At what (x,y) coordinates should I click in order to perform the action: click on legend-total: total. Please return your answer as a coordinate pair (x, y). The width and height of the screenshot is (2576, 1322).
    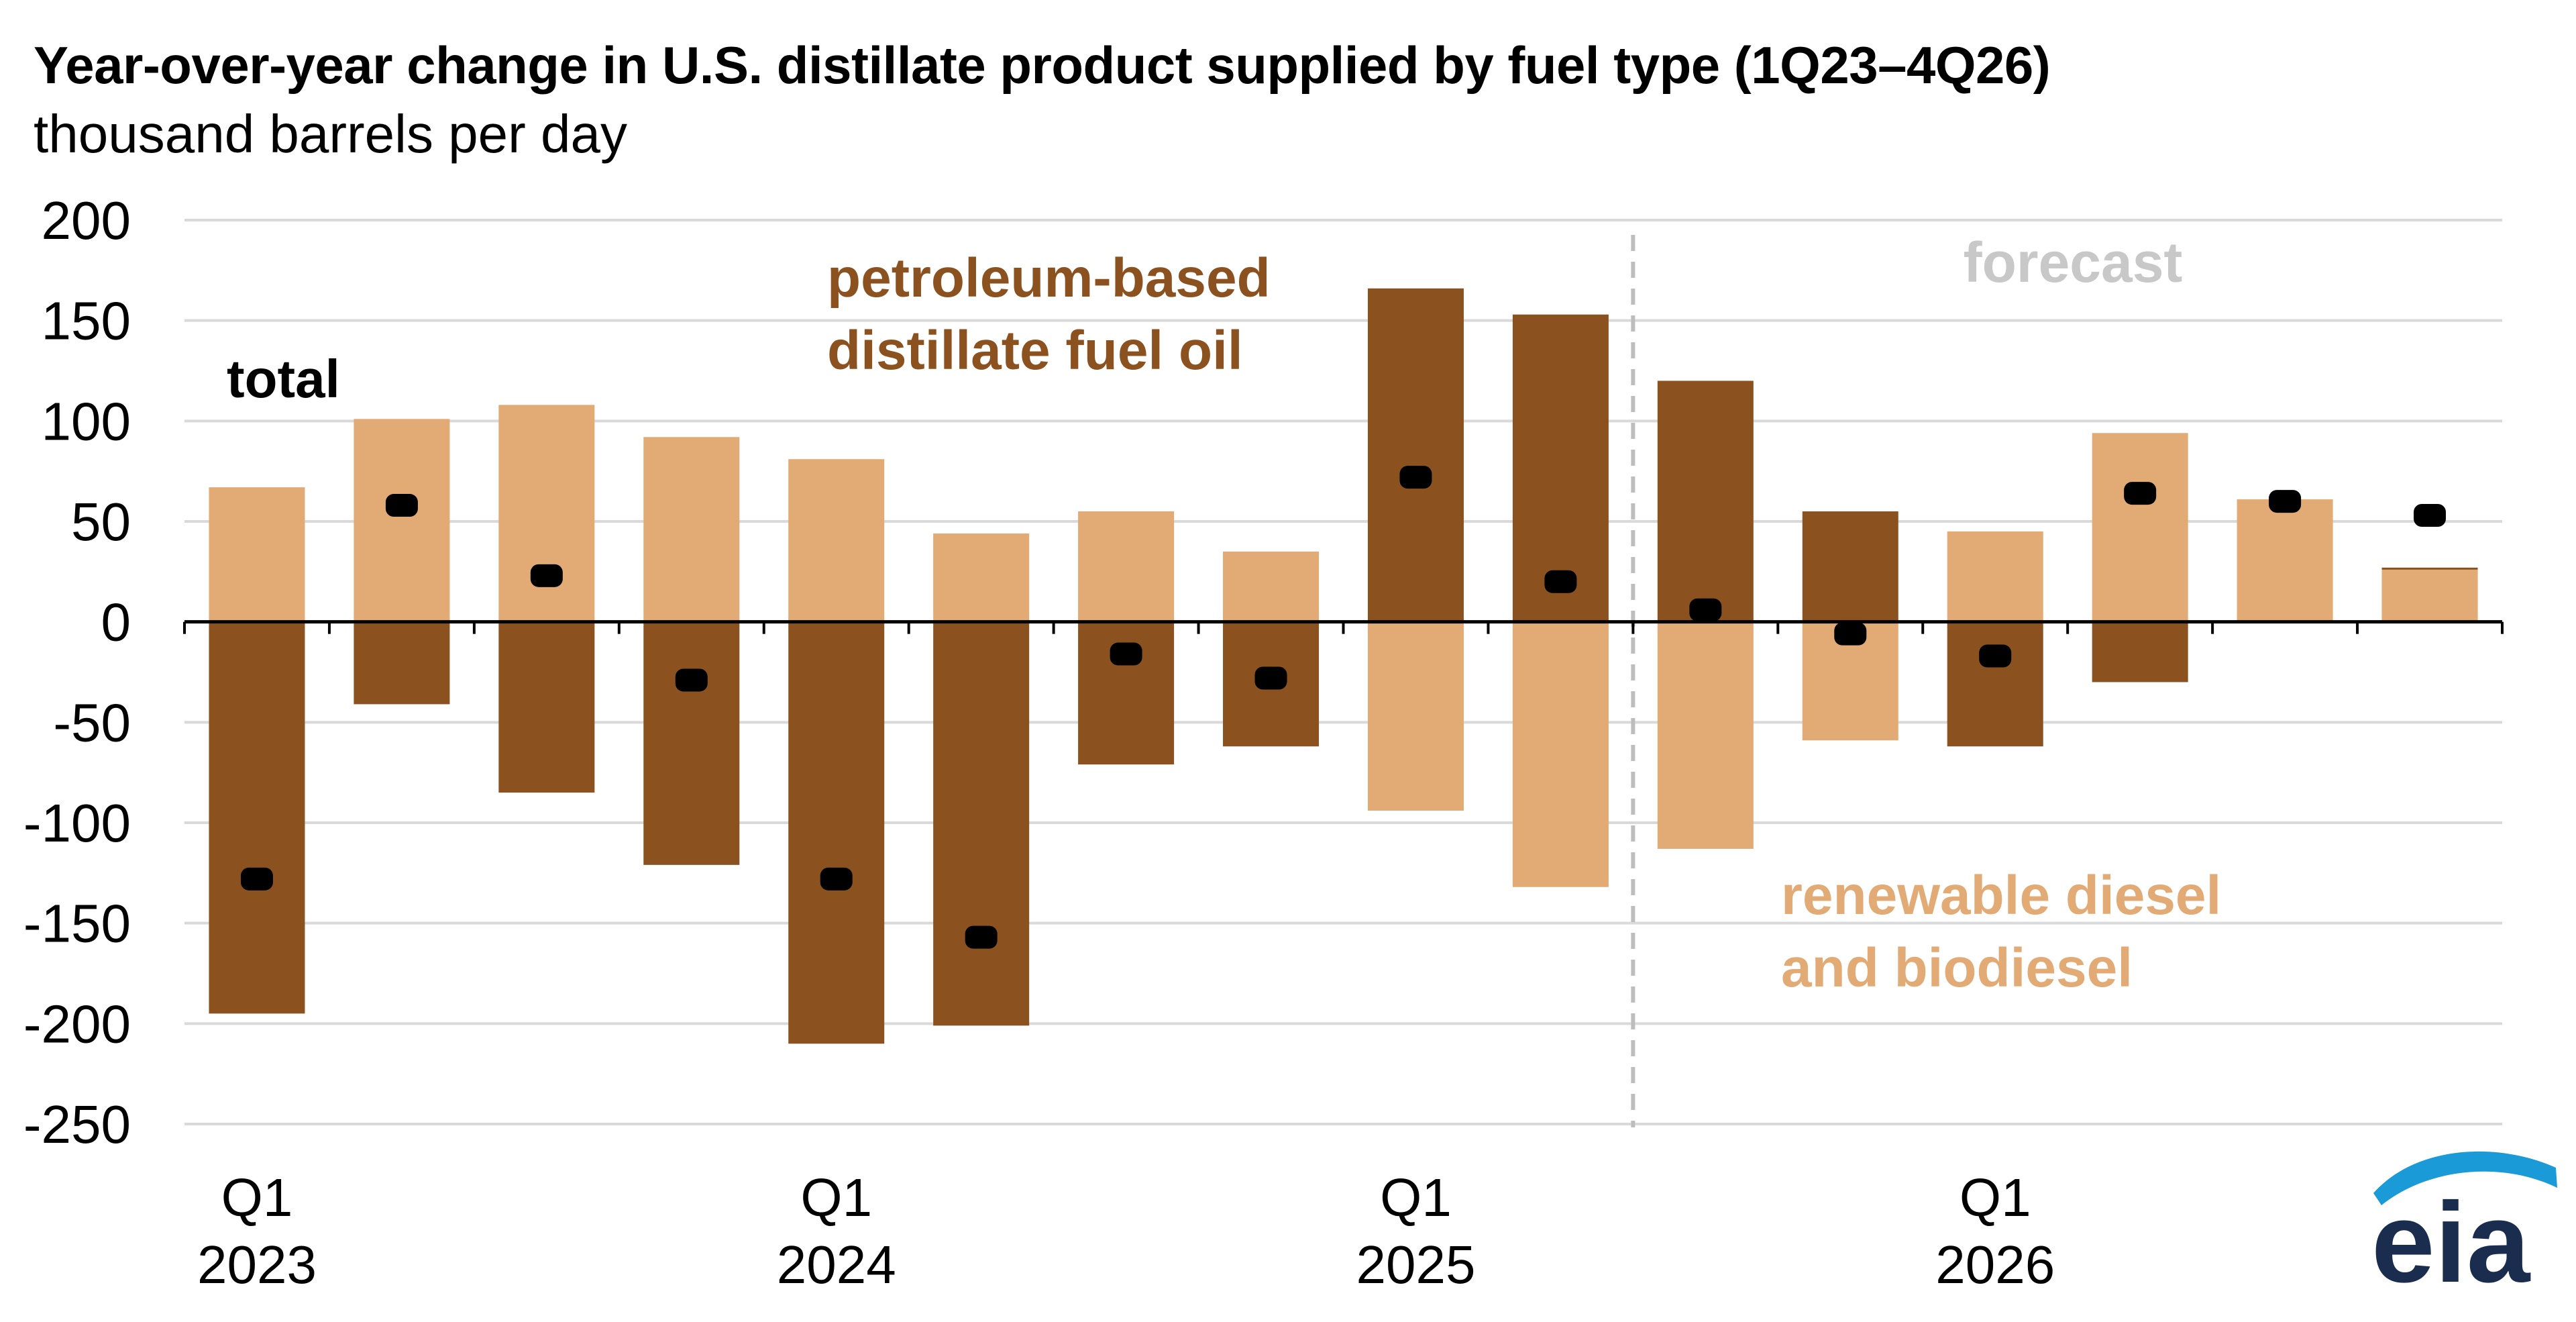
    Looking at the image, I should click on (283, 379).